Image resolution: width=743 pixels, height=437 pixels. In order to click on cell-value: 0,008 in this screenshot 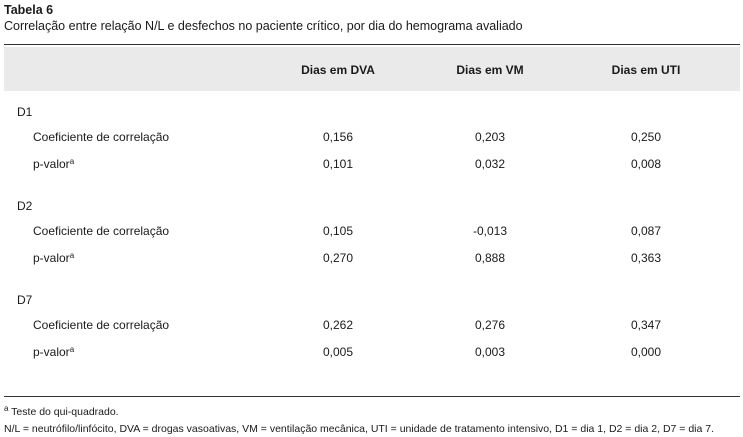, I will do `click(646, 164)`.